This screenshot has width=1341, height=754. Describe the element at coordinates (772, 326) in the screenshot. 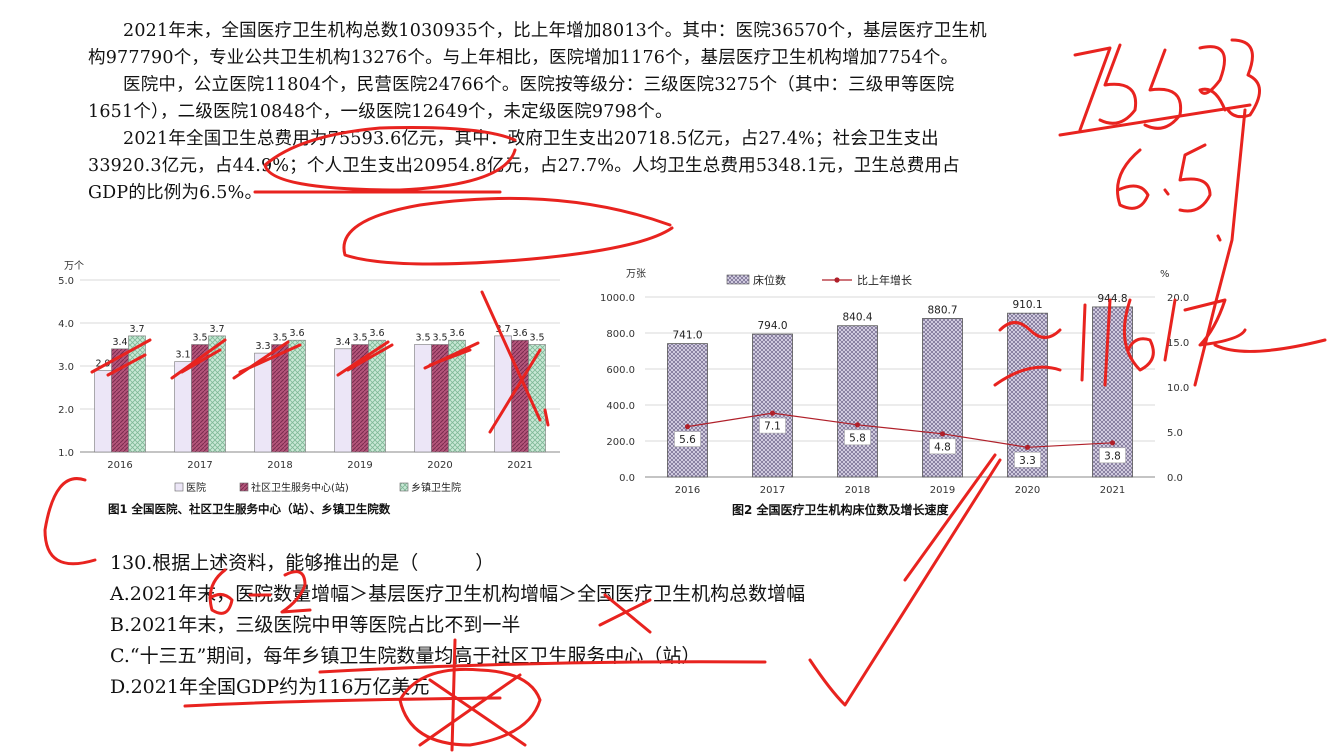

I see `chart2-bar-label: 794.0` at that location.